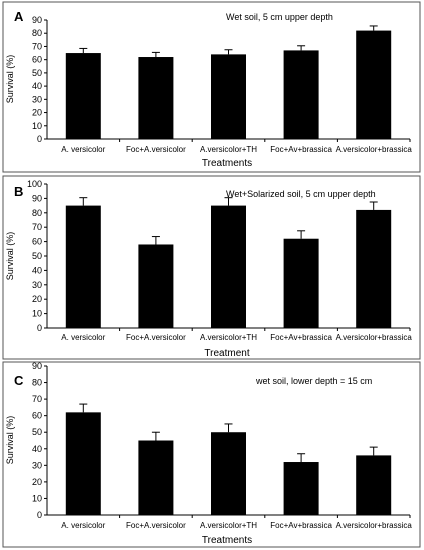 This screenshot has height=550, width=424. I want to click on panel-annotation: Wet+Solarized soil, 5 cm upper depth, so click(301, 194).